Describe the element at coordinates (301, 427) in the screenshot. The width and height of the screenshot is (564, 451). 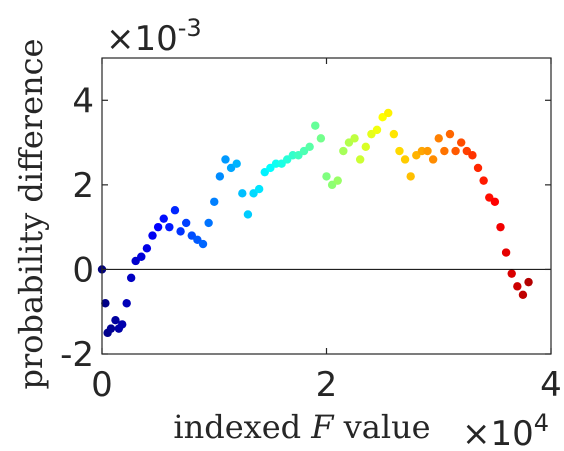
I see `x-axis-label: indexed F value` at that location.